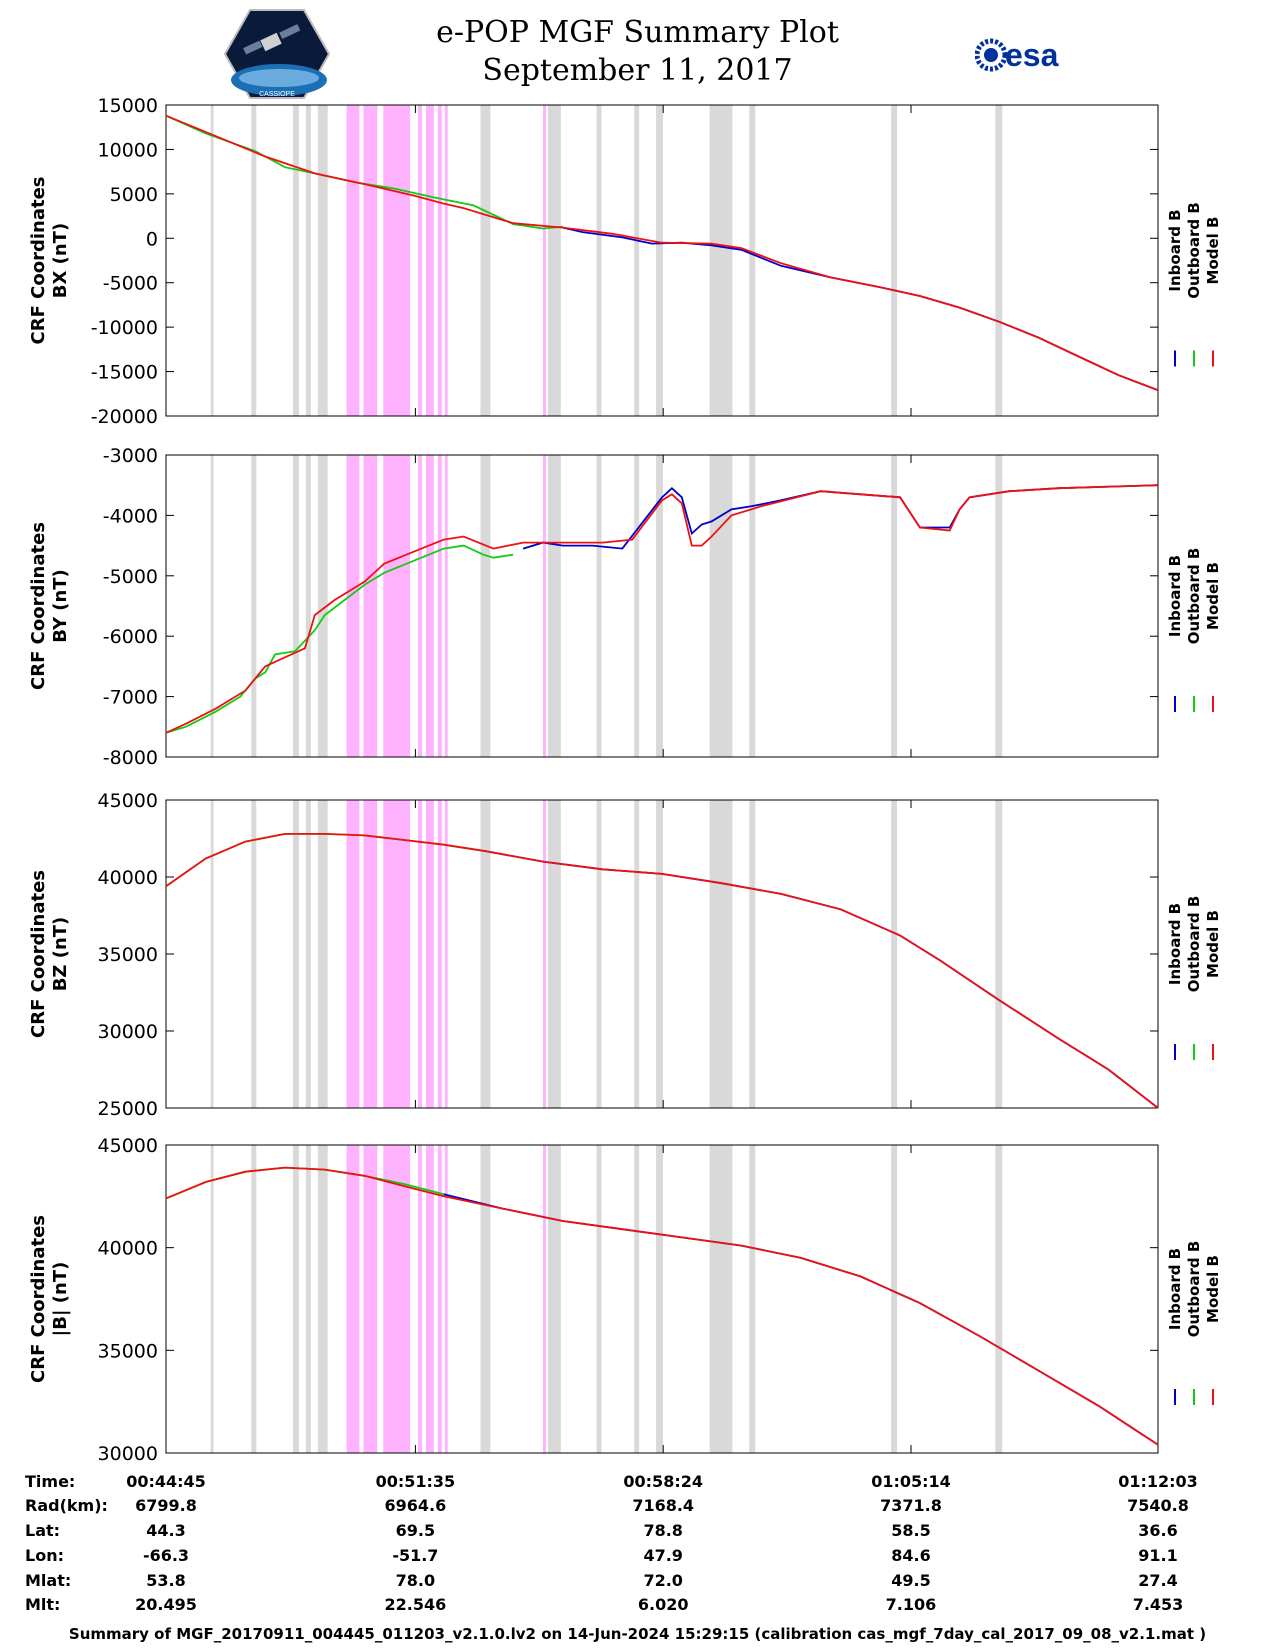  What do you see at coordinates (1158, 1604) in the screenshot?
I see `time-table-cell: 7.453` at bounding box center [1158, 1604].